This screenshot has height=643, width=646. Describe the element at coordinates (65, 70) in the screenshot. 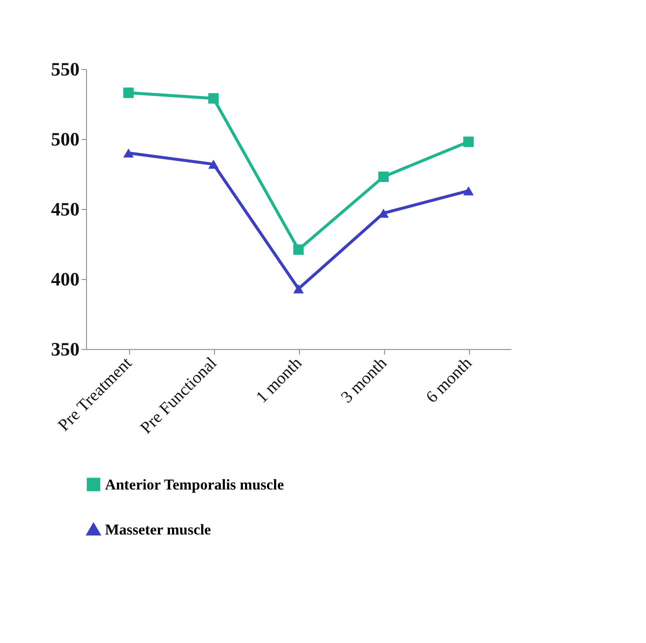

I see `y-tick-label: 550` at that location.